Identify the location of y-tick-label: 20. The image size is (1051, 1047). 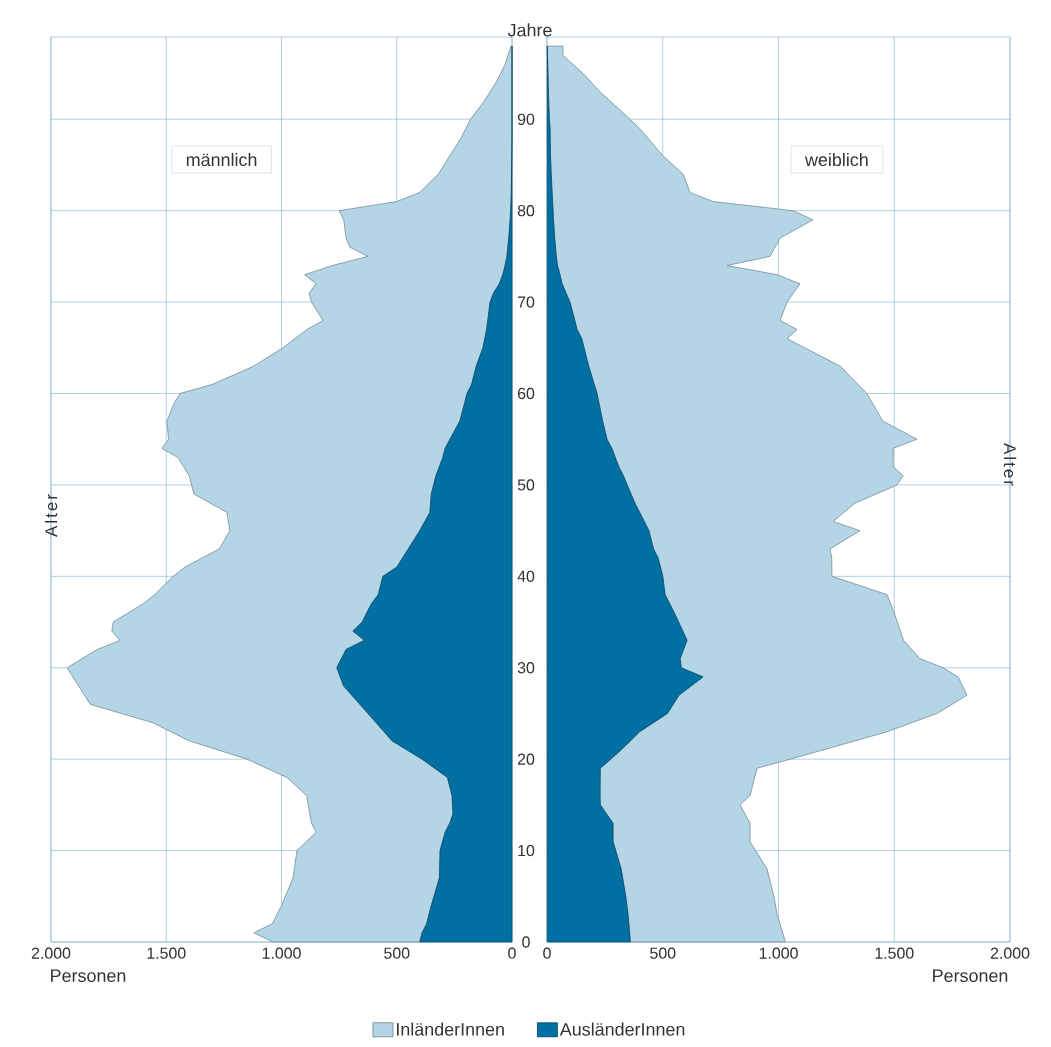
(526, 759).